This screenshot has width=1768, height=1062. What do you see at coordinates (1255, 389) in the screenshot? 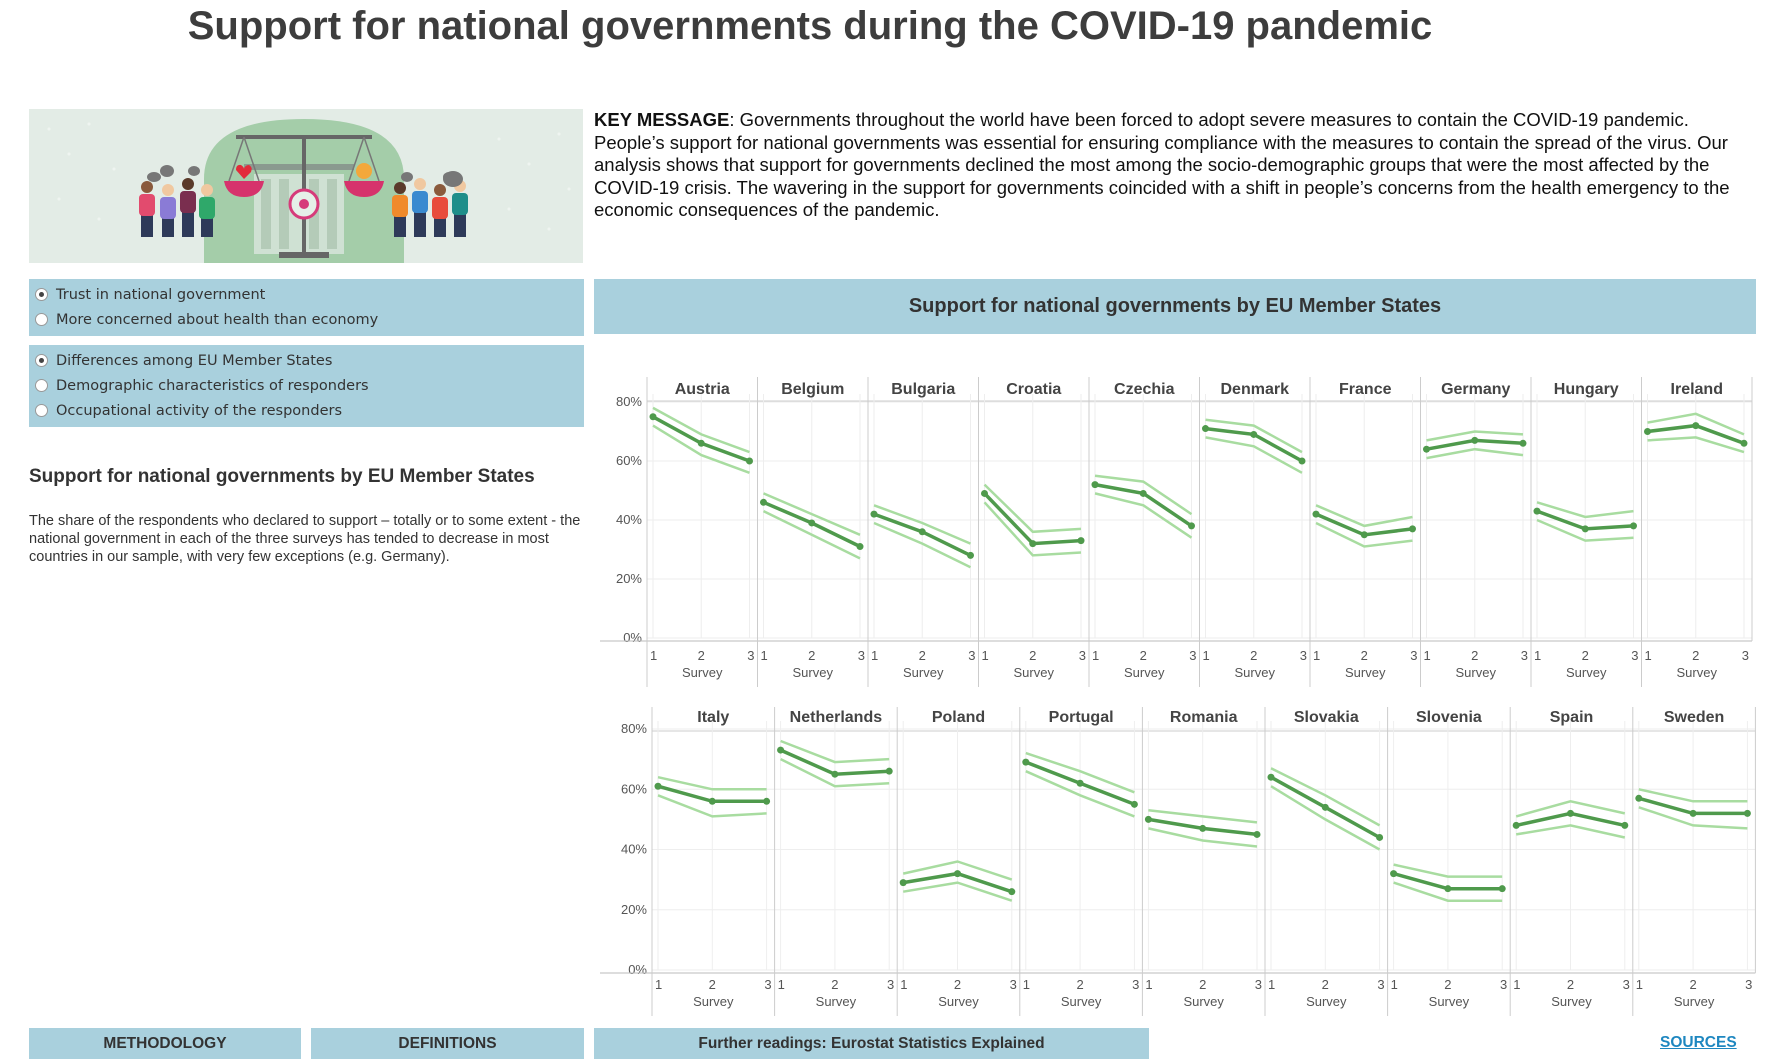
I see `country-label: Denmark` at bounding box center [1255, 389].